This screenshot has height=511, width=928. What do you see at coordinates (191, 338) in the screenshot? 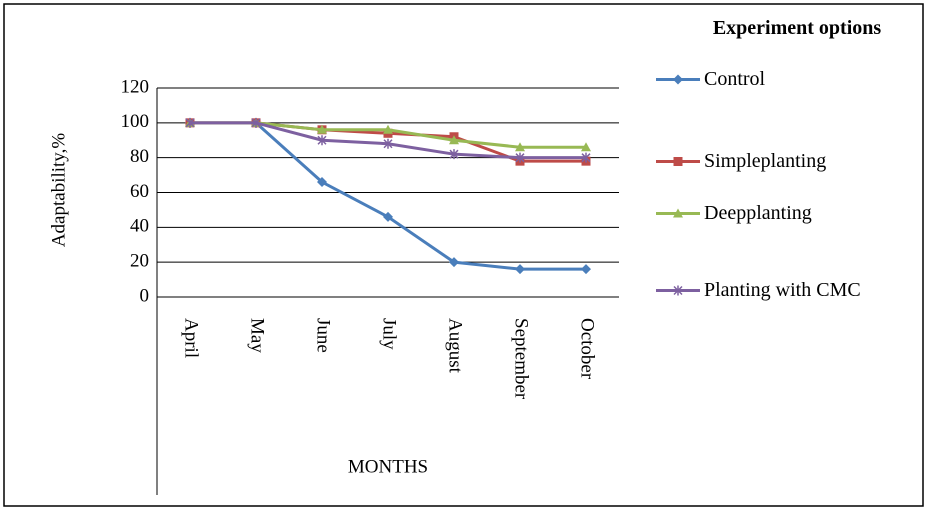
I see `x-tick-label: April` at bounding box center [191, 338].